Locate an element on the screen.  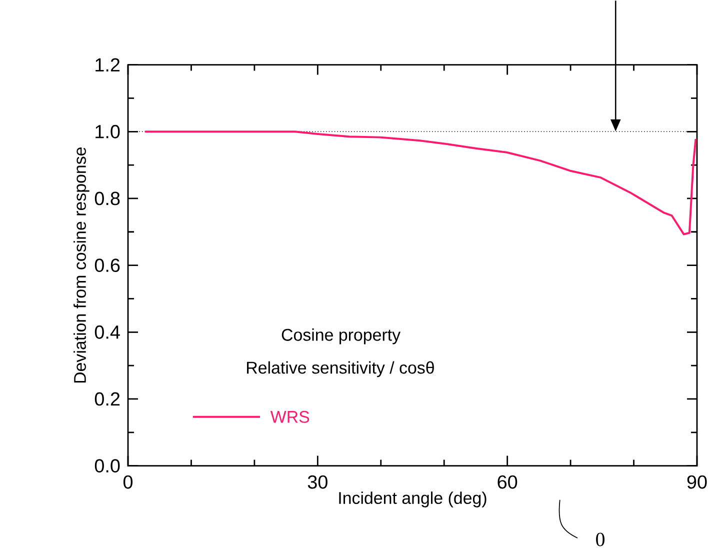
x-tick-label: 60 is located at coordinates (508, 482).